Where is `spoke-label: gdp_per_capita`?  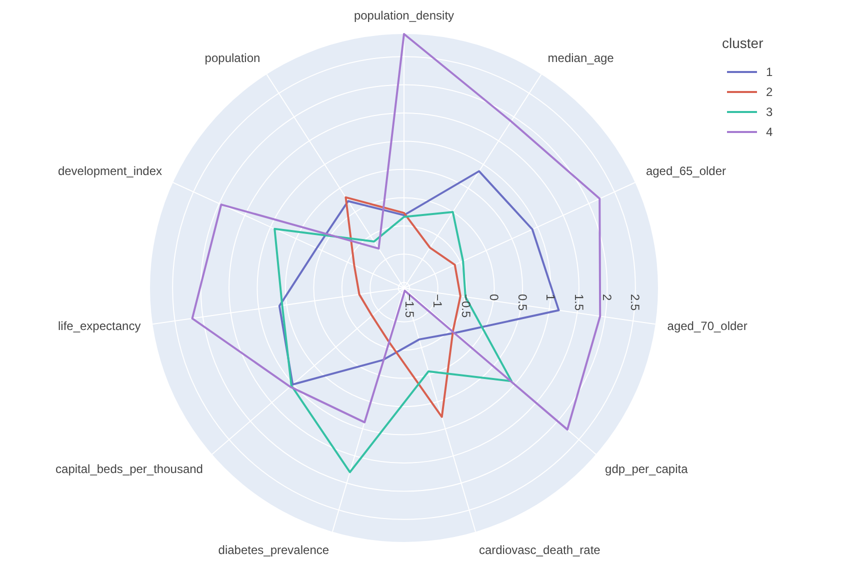 spoke-label: gdp_per_capita is located at coordinates (646, 469).